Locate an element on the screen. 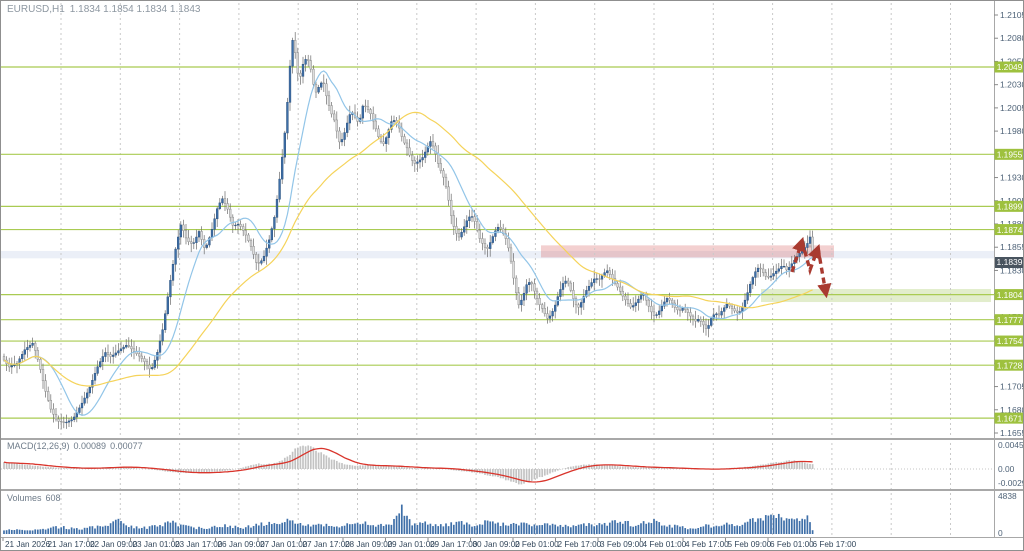 This screenshot has width=1024, height=551. forecast-arrow is located at coordinates (811, 267).